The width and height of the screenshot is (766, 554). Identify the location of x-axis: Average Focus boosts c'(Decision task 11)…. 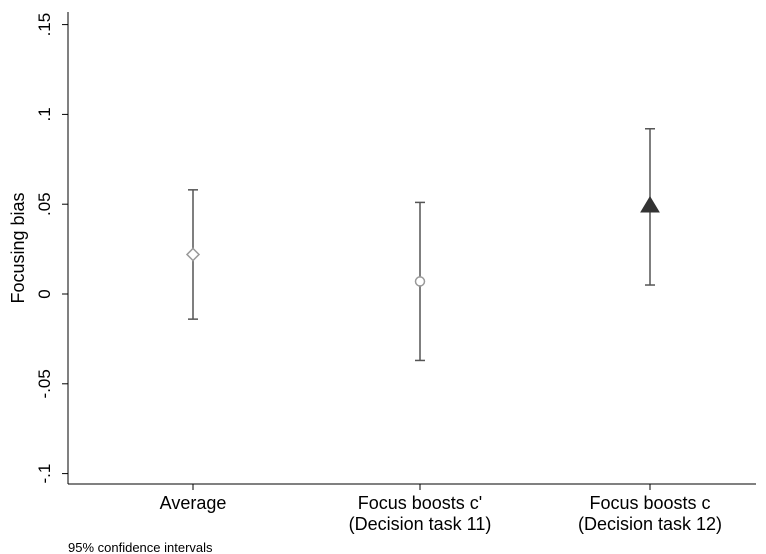
(412, 508).